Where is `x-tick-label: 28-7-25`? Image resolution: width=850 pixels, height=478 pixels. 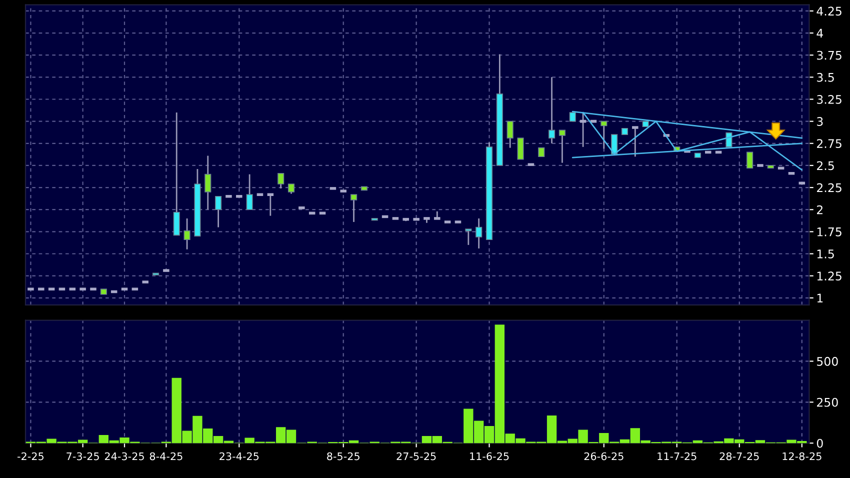 x-tick-label: 28-7-25 is located at coordinates (739, 456).